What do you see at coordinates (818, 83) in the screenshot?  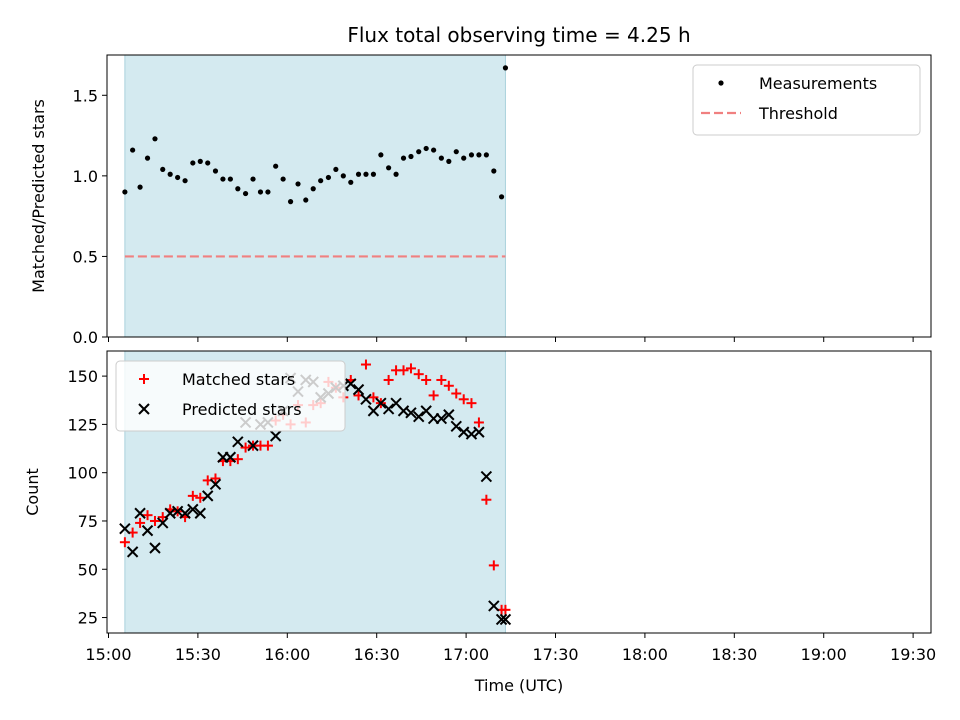 I see `legend-label: Measurements` at bounding box center [818, 83].